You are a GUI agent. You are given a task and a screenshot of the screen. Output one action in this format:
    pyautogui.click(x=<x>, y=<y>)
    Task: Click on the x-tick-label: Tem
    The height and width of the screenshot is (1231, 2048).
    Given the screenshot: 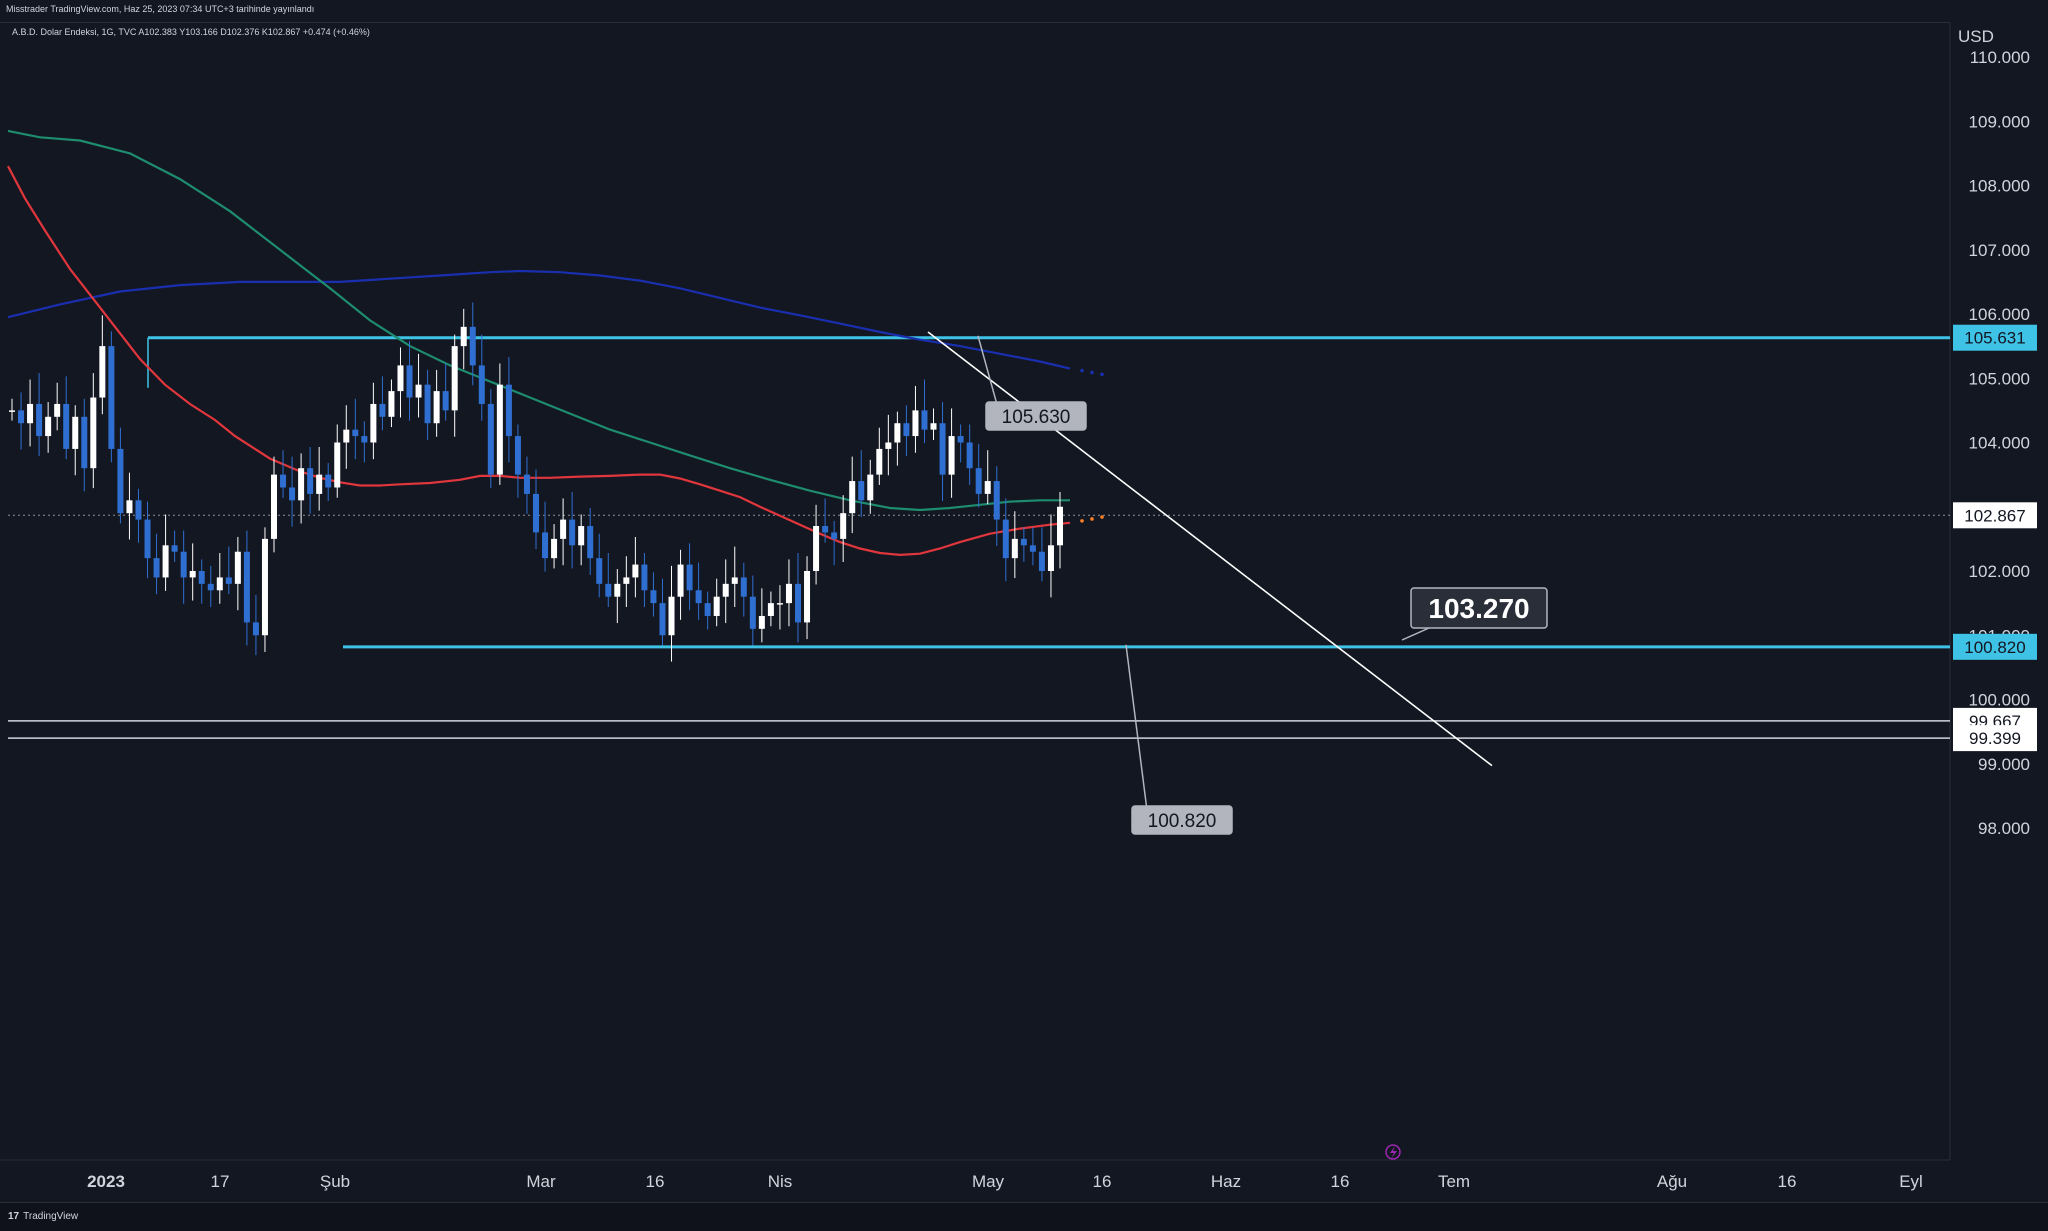 What is the action you would take?
    pyautogui.click(x=1454, y=1181)
    